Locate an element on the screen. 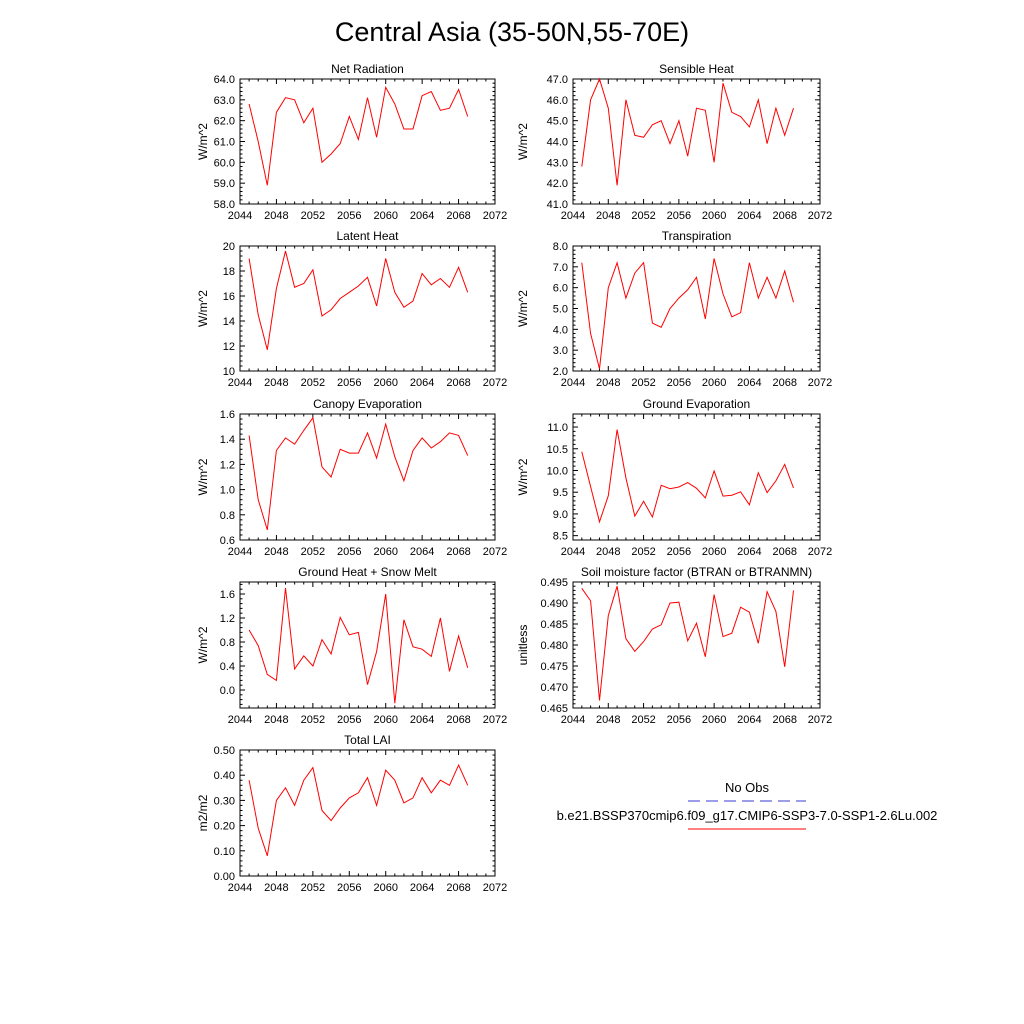 This screenshot has width=1024, height=1024. y-tick-label: 0.10 is located at coordinates (224, 852).